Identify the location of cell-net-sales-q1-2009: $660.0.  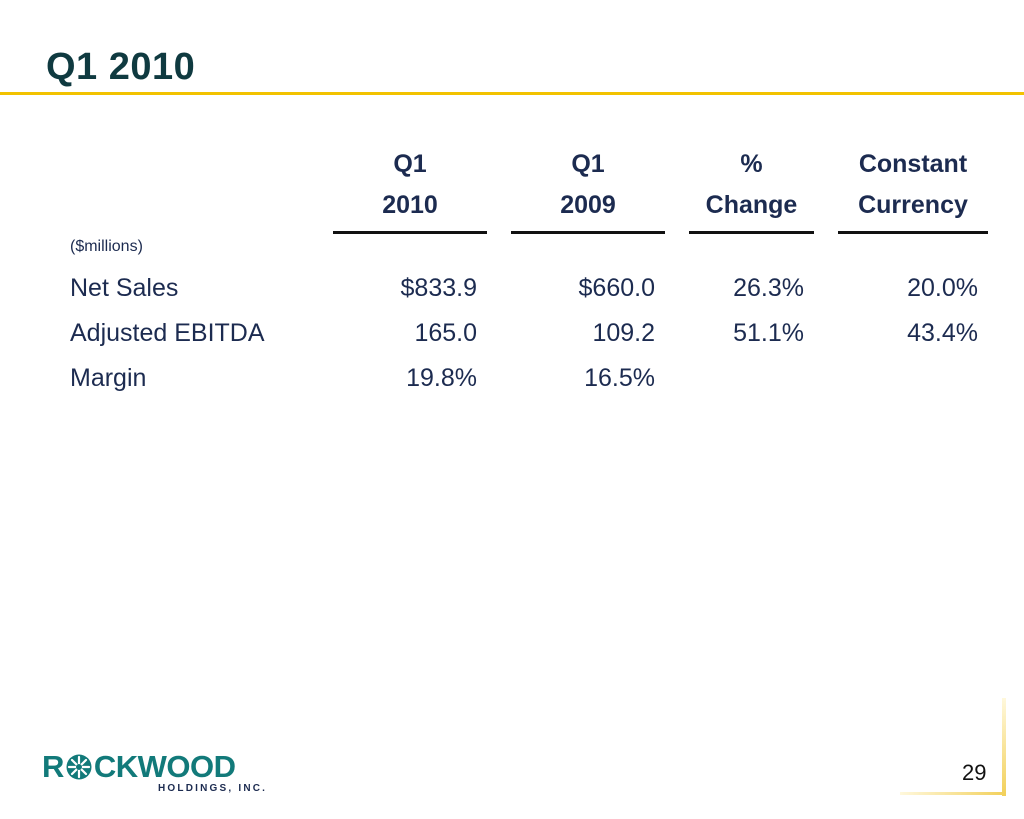
(616, 288).